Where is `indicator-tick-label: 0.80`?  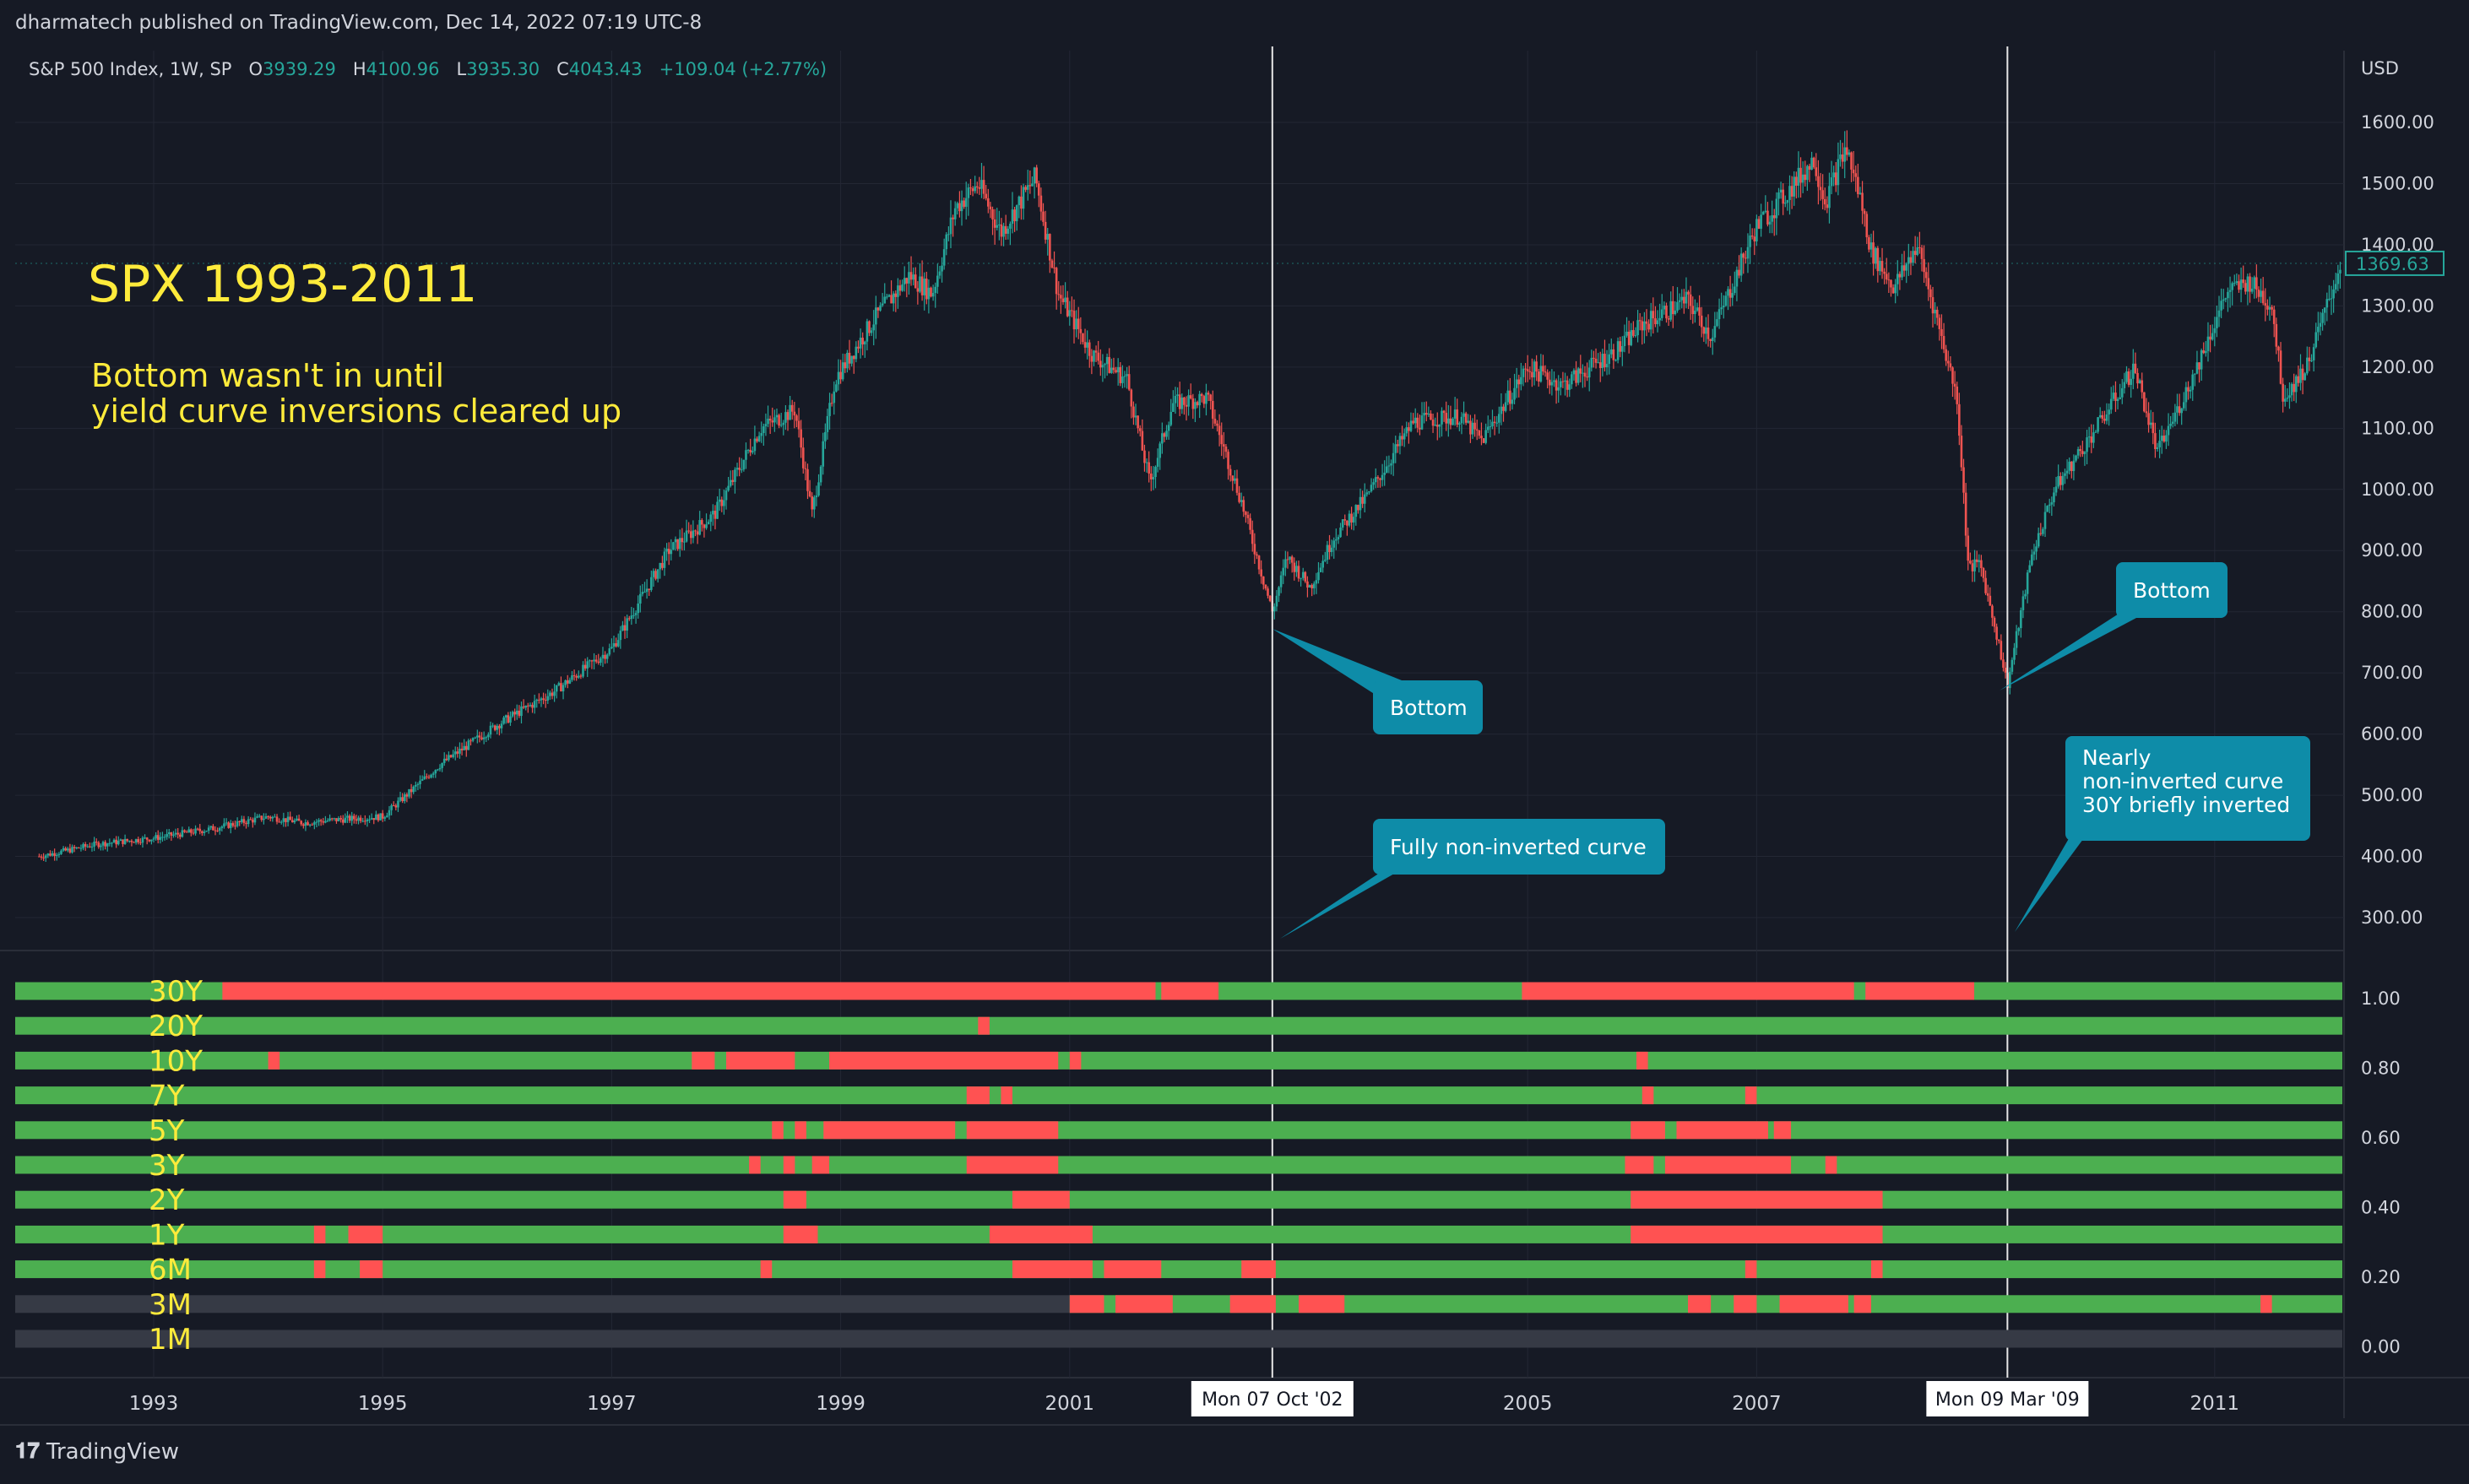
indicator-tick-label: 0.80 is located at coordinates (2381, 1069).